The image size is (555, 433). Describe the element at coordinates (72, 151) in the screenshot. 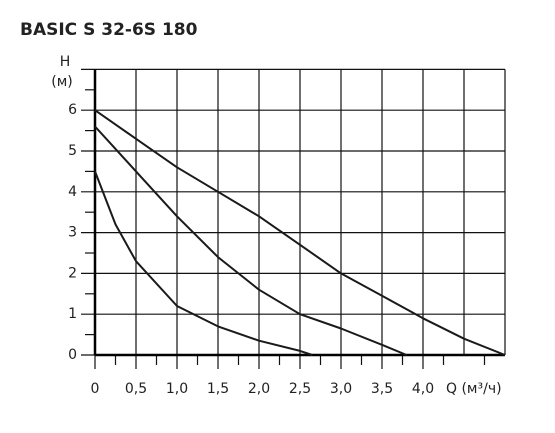

I see `y-tick-label: 5` at that location.